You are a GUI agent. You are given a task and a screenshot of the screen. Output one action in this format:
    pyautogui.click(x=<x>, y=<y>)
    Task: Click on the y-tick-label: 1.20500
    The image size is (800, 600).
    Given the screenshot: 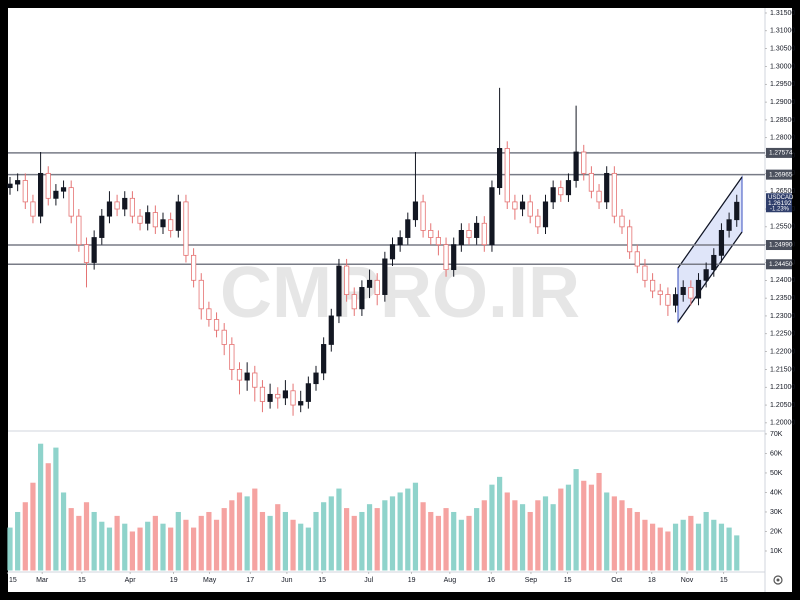 What is the action you would take?
    pyautogui.click(x=782, y=405)
    